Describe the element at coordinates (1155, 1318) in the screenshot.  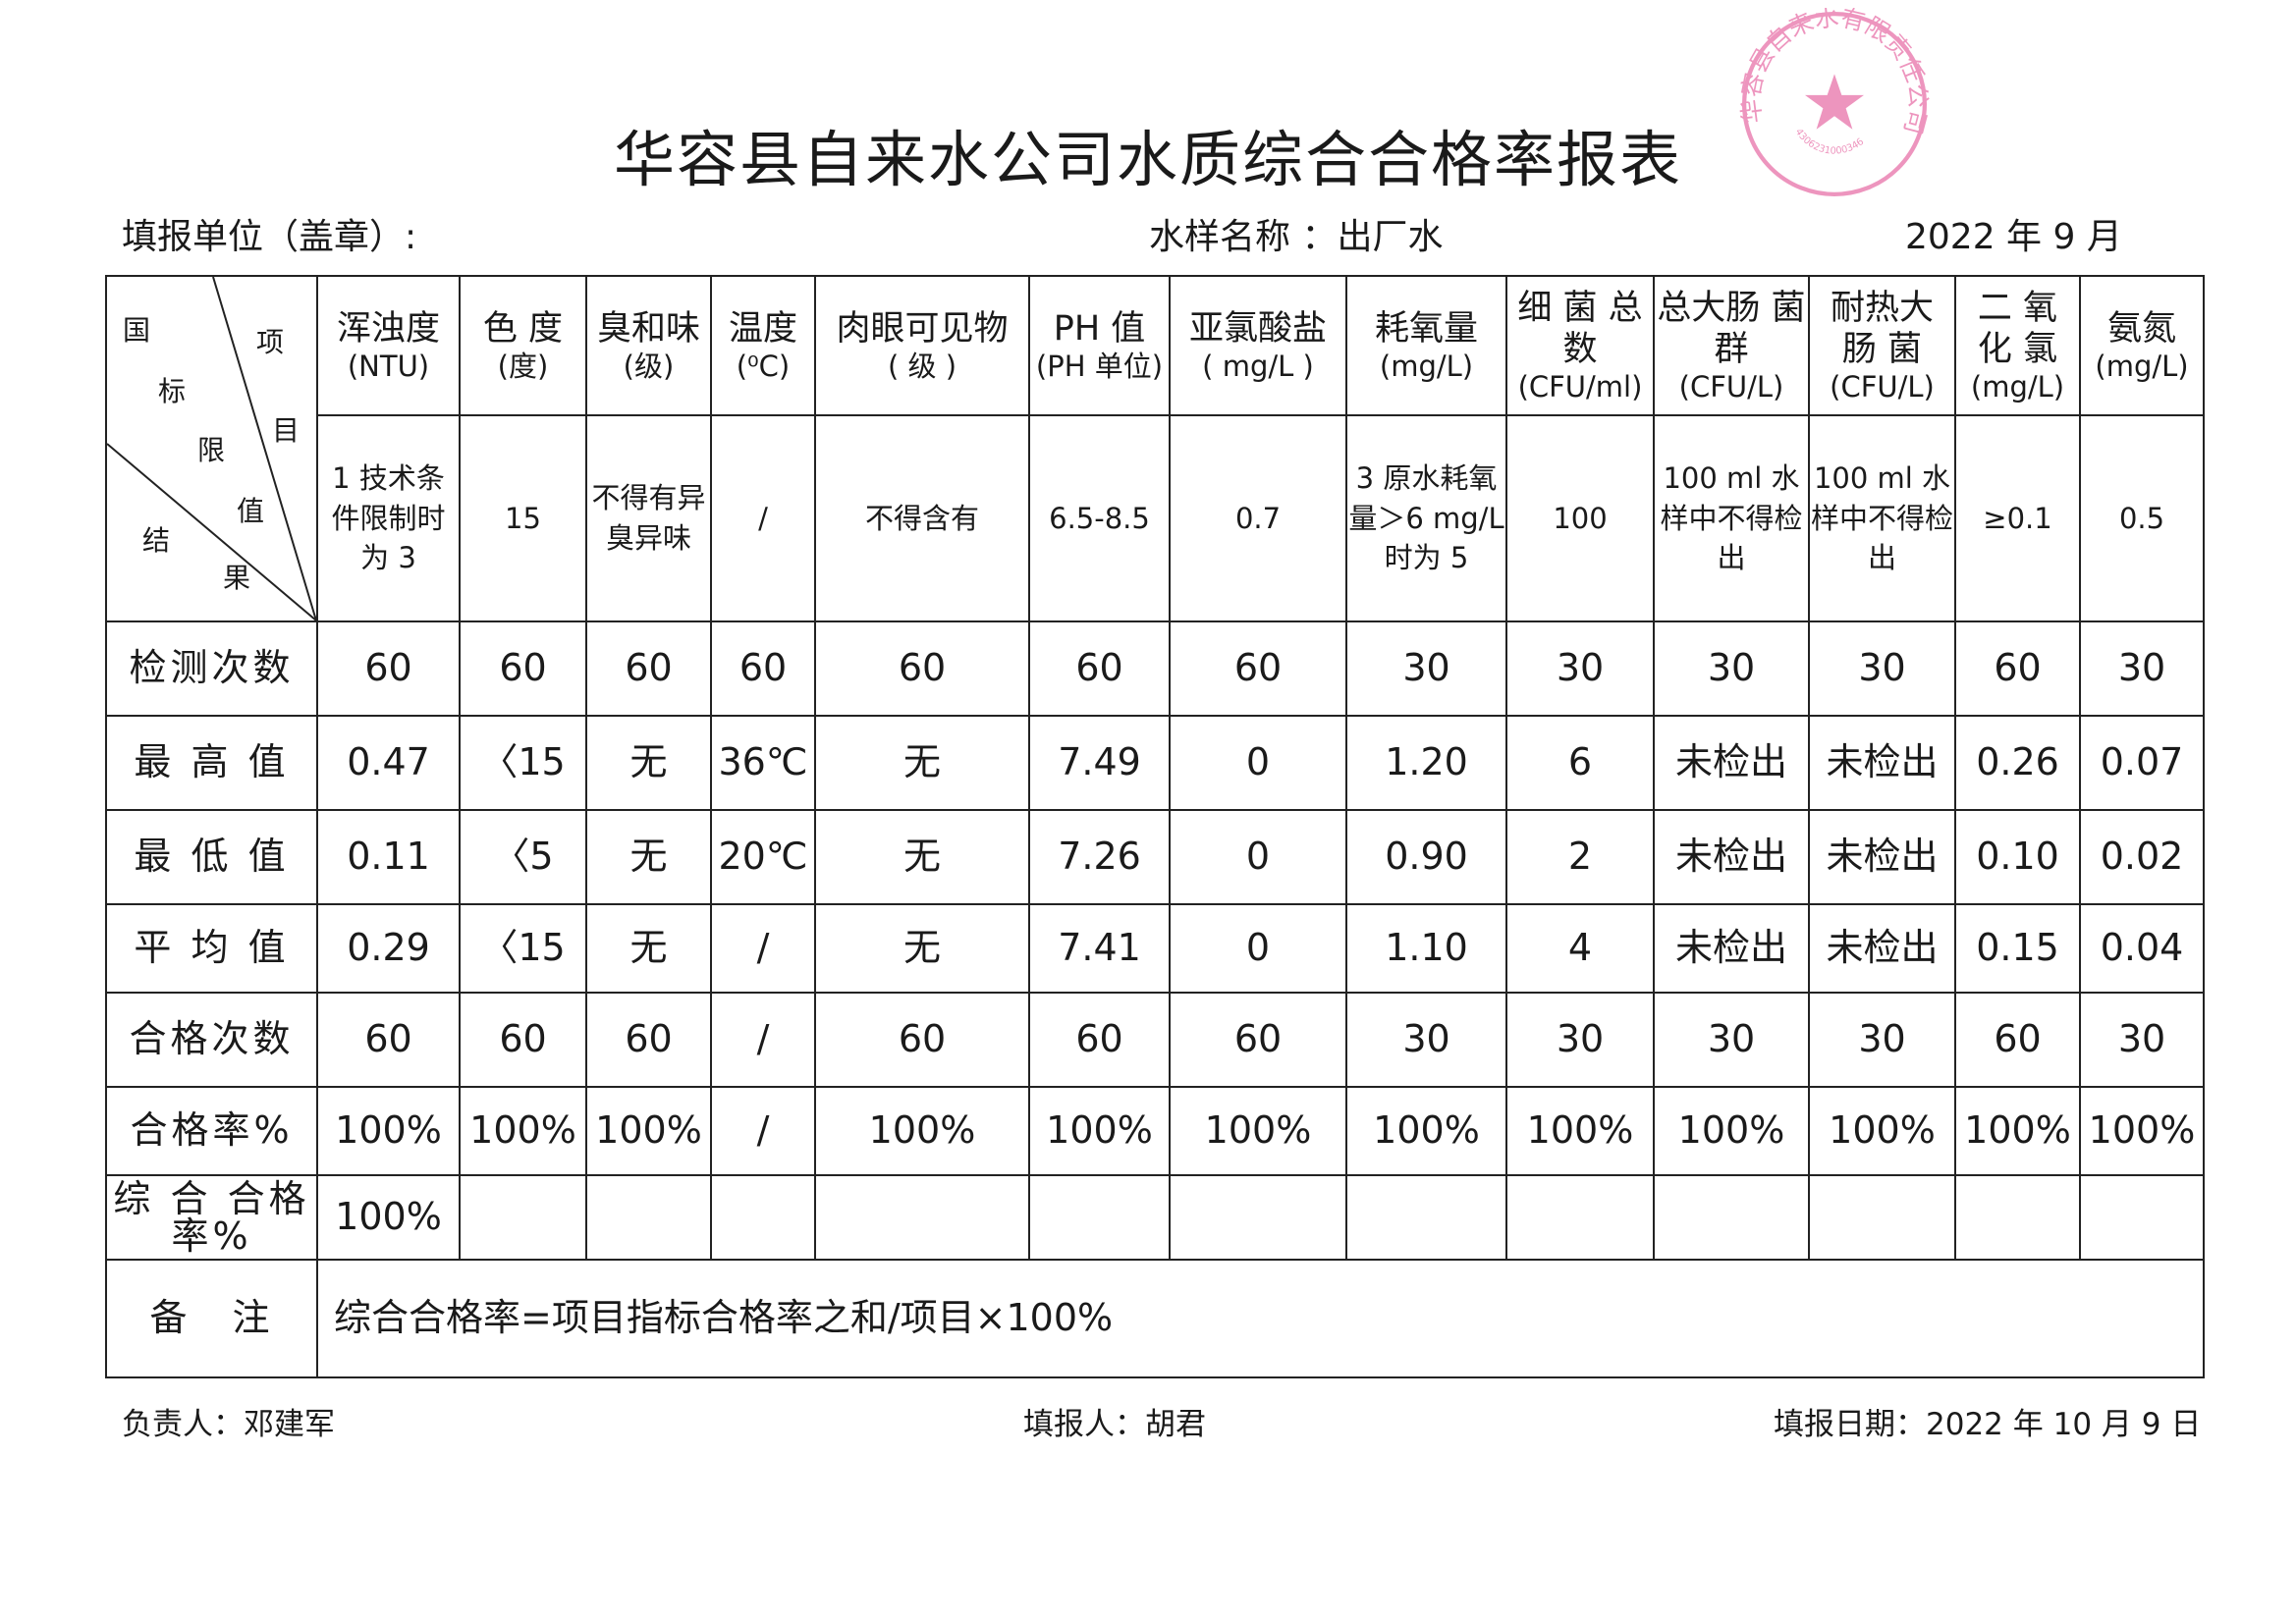
I see `remark-row: 备 注综合合格率=项目指标合格率之和/项目×100%` at that location.